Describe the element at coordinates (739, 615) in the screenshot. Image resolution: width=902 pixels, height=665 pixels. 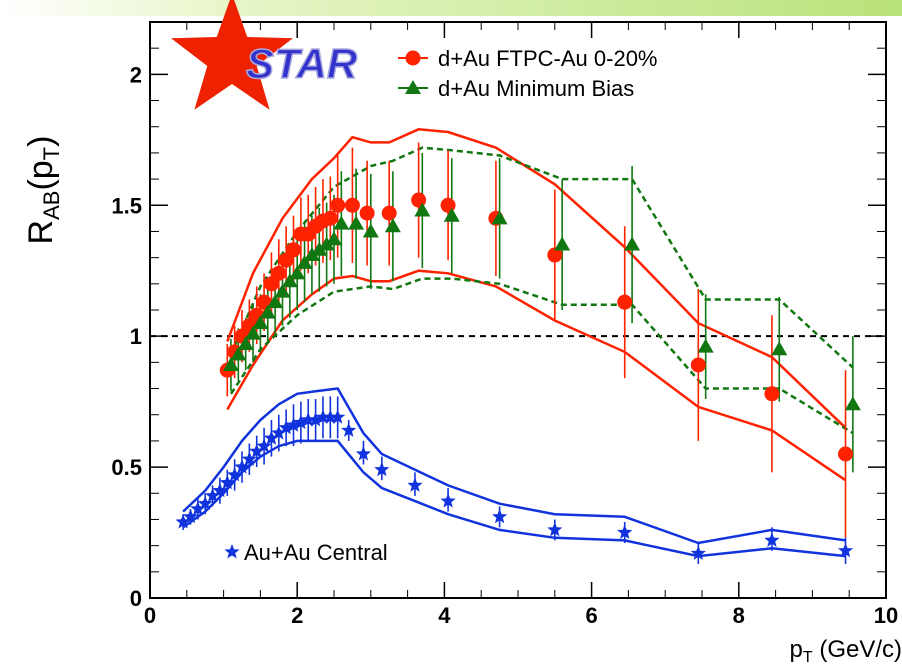
I see `x-tick-label: 8` at that location.